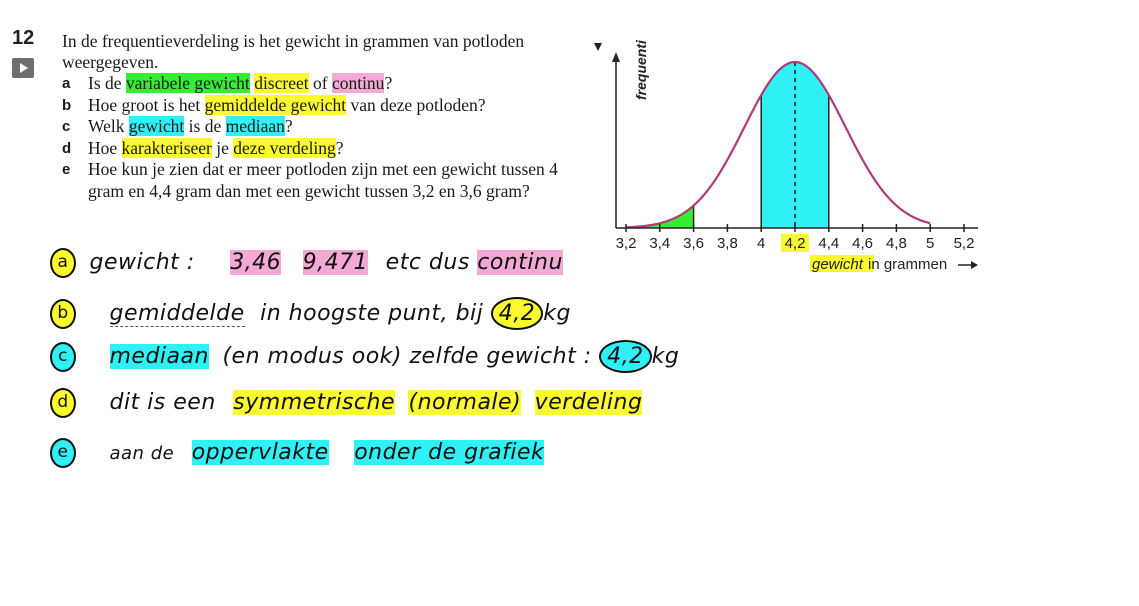  I want to click on answer-letter-e: e, so click(63, 453).